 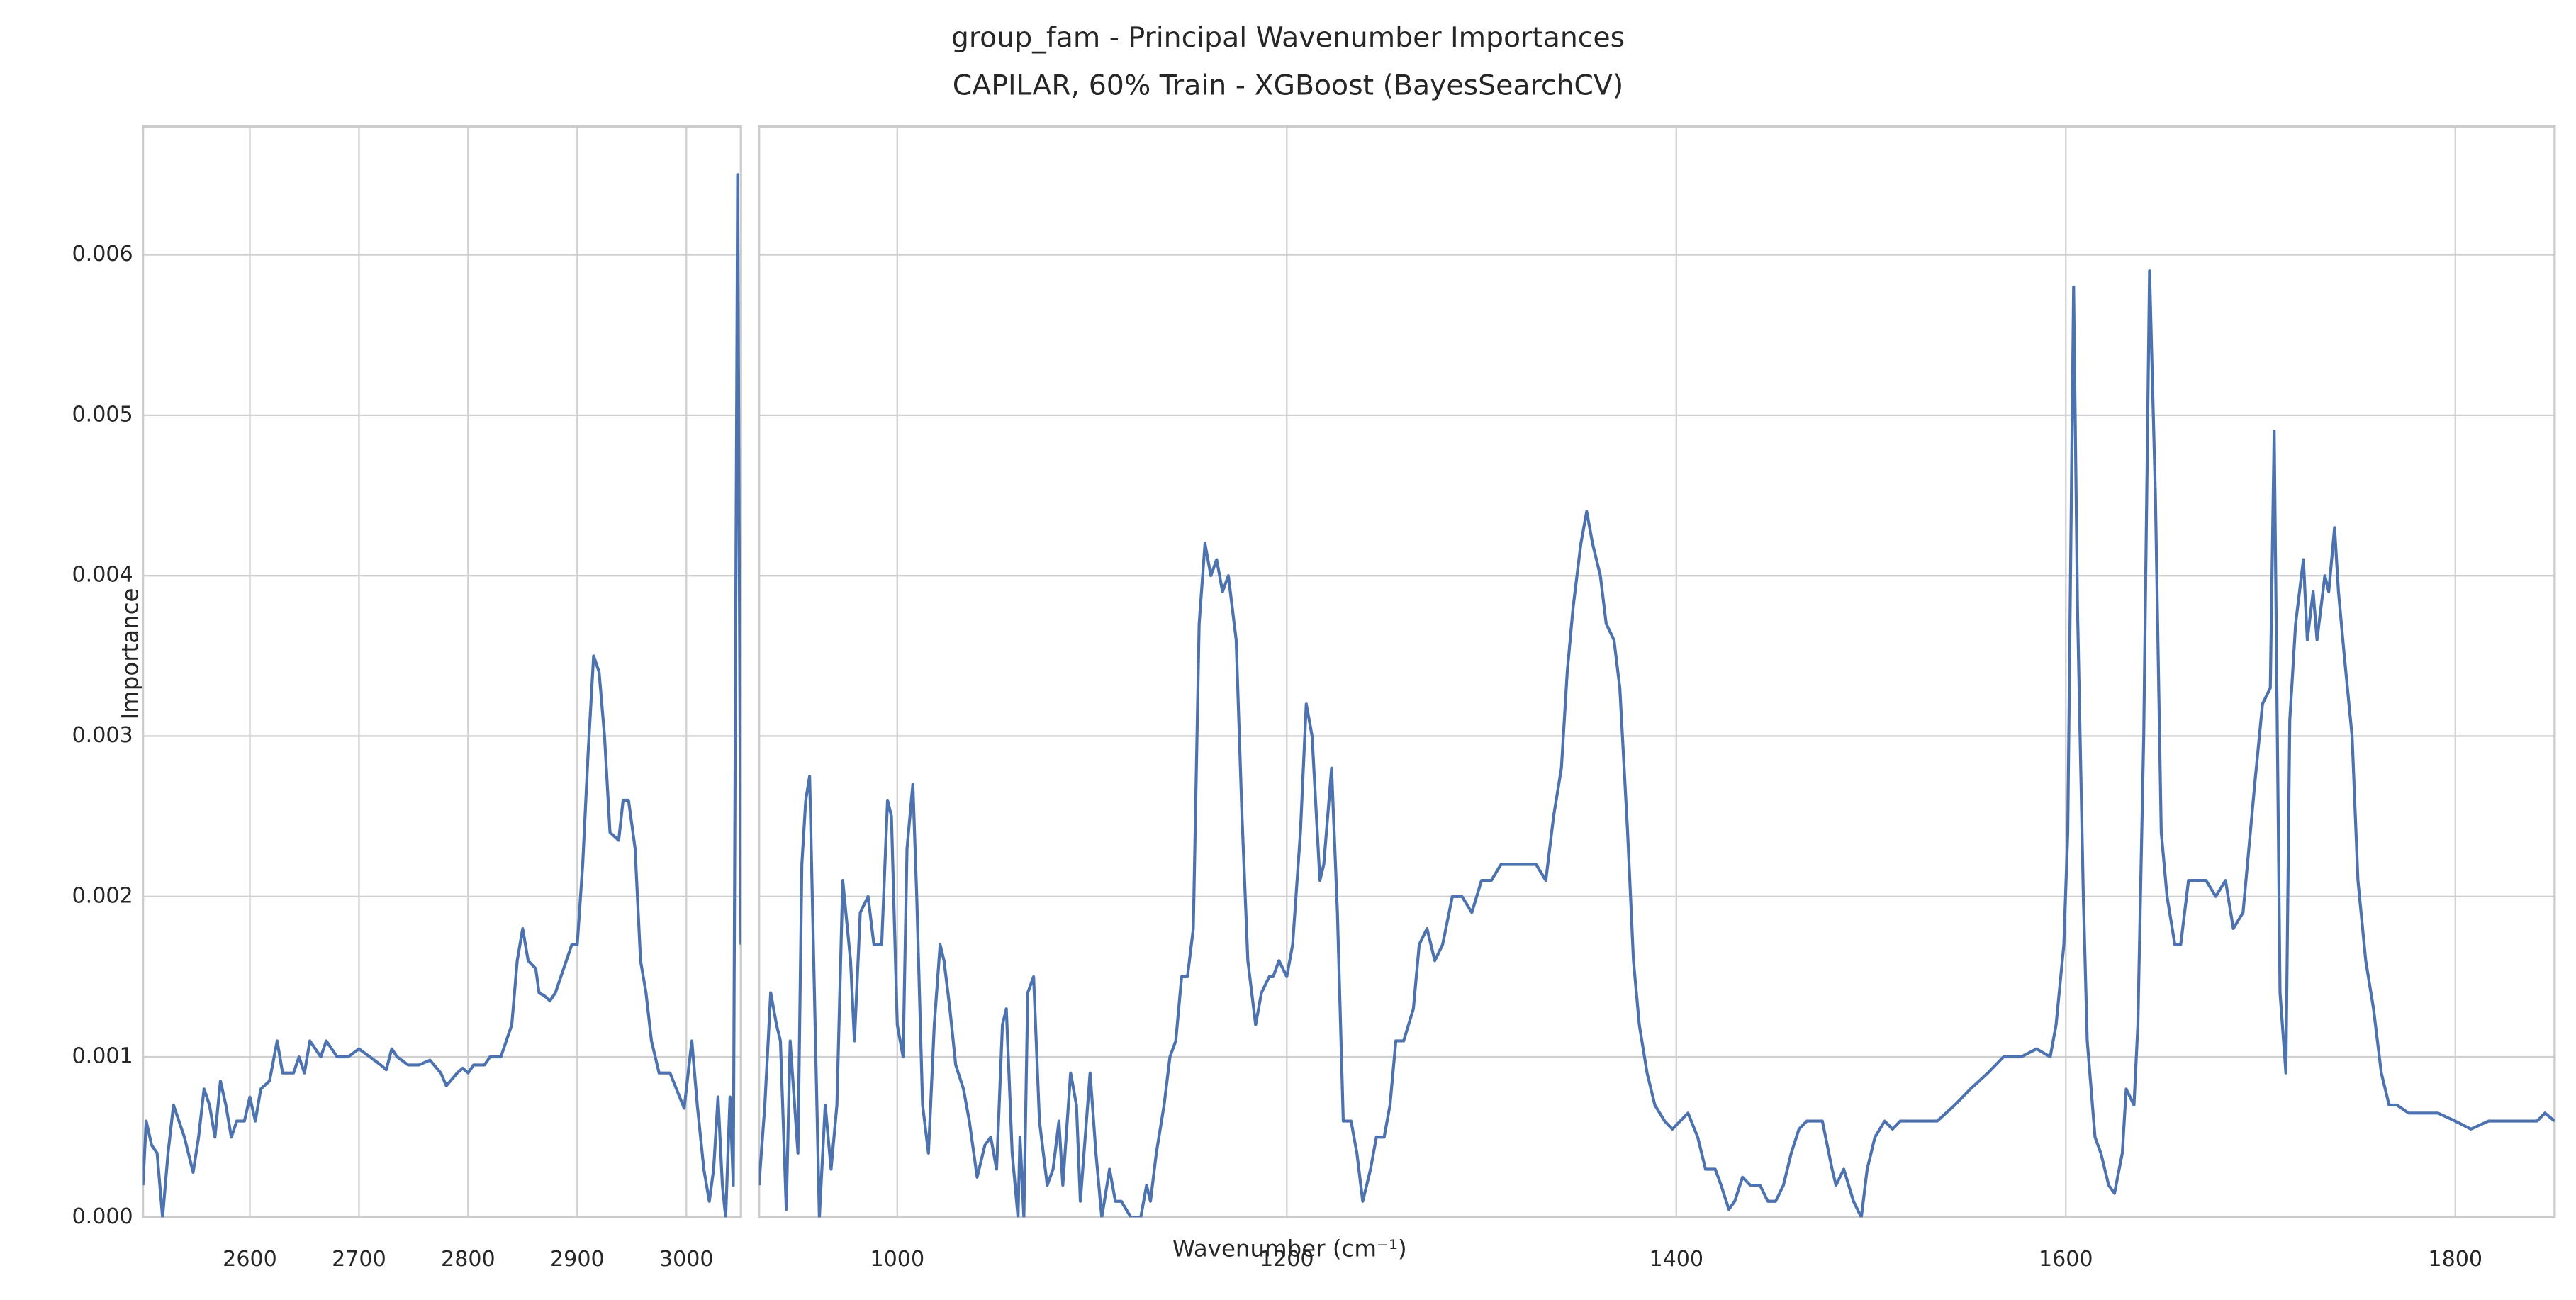 What do you see at coordinates (103, 254) in the screenshot?
I see `y-tick-label: 0.006` at bounding box center [103, 254].